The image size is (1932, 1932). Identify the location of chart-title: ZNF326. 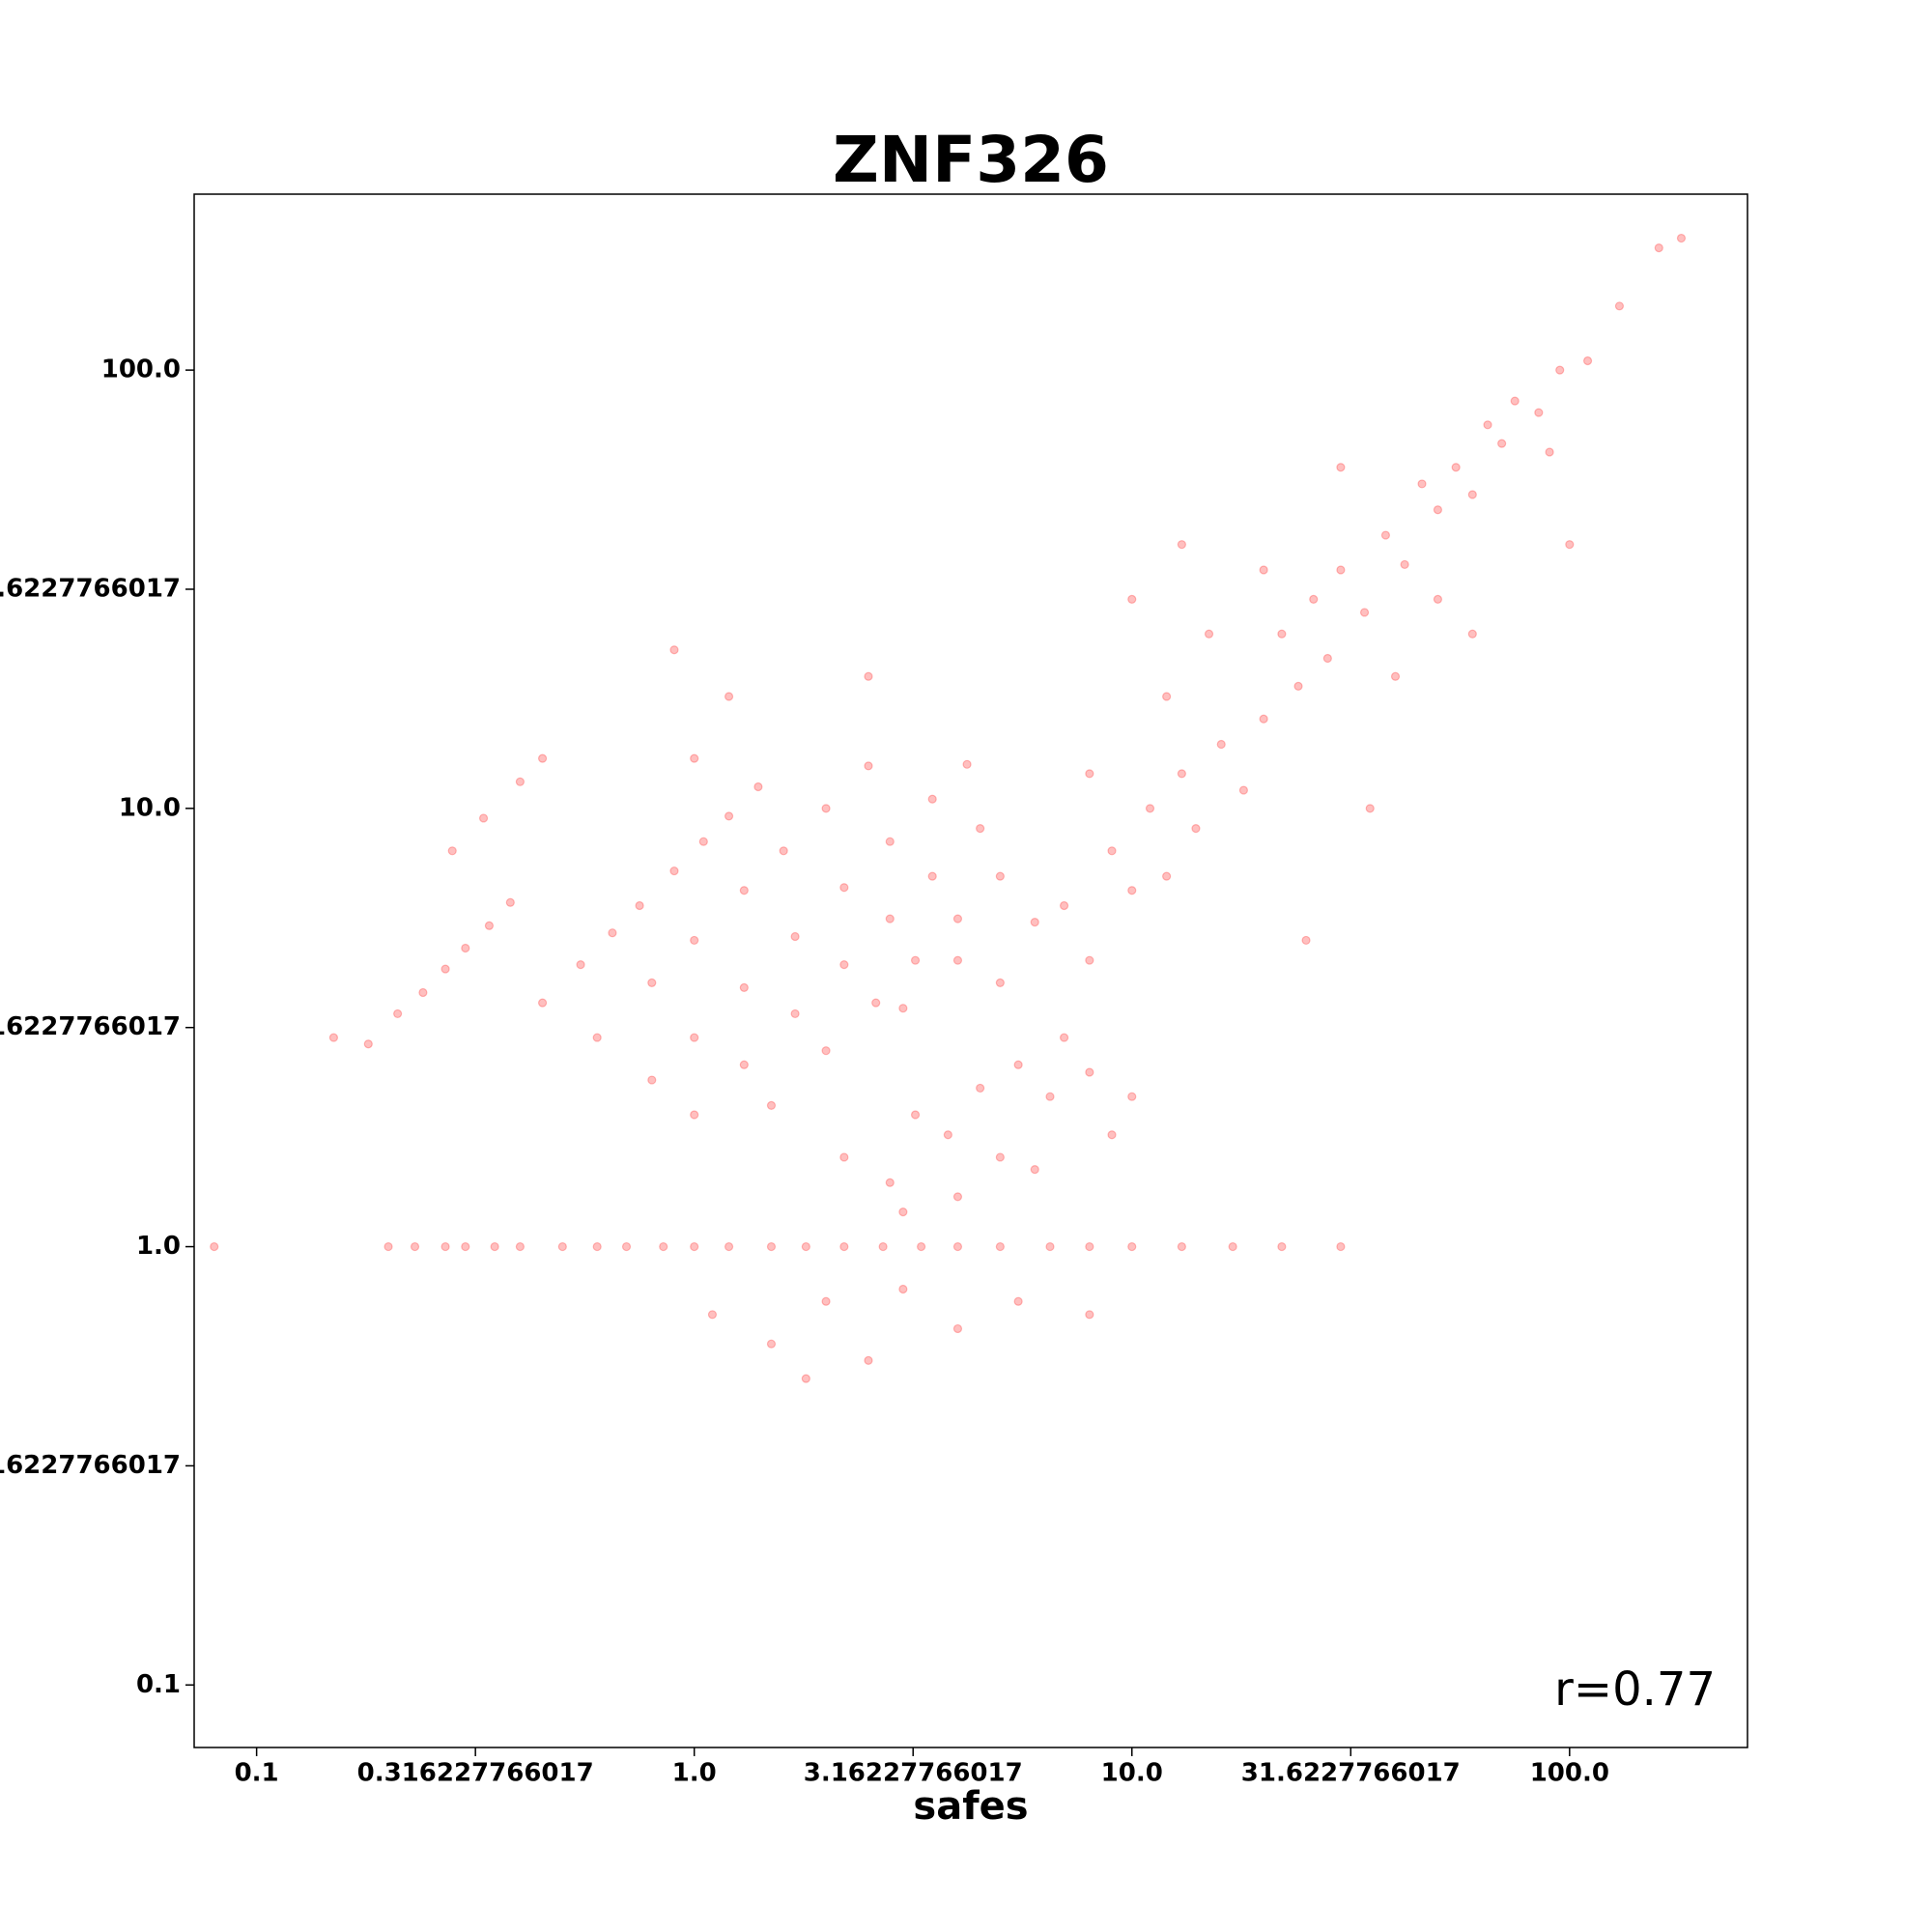
(971, 160).